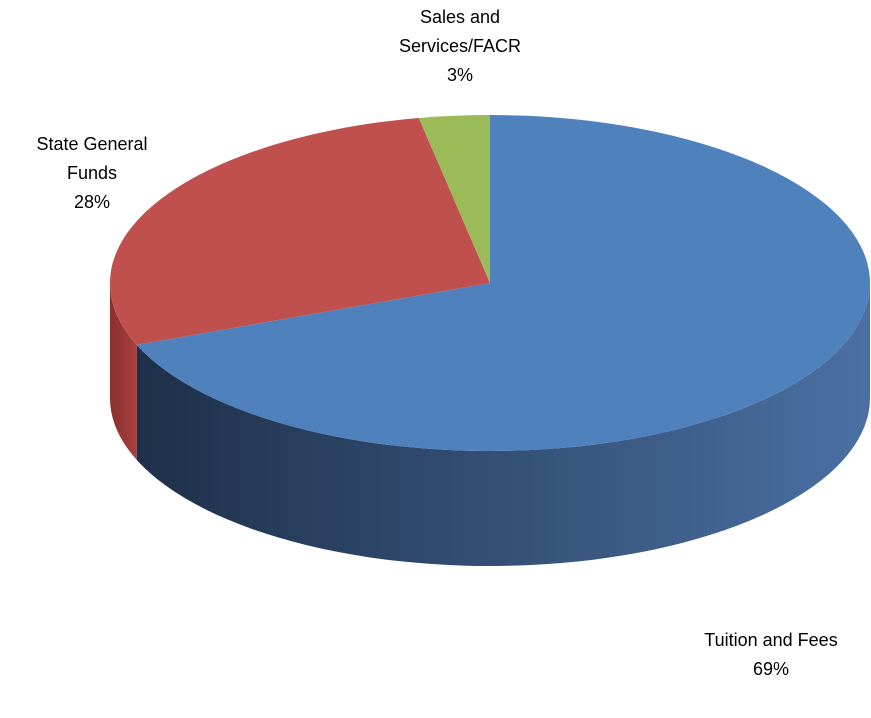  Describe the element at coordinates (459, 75) in the screenshot. I see `label-value: 3%` at that location.